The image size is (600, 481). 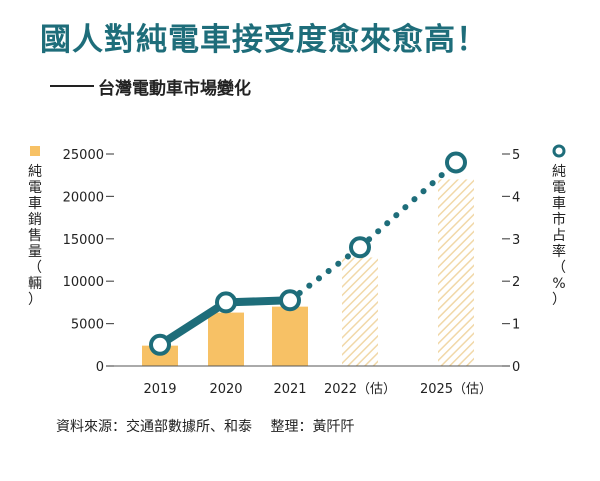 What do you see at coordinates (83, 155) in the screenshot?
I see `left-tick-label: 25000` at bounding box center [83, 155].